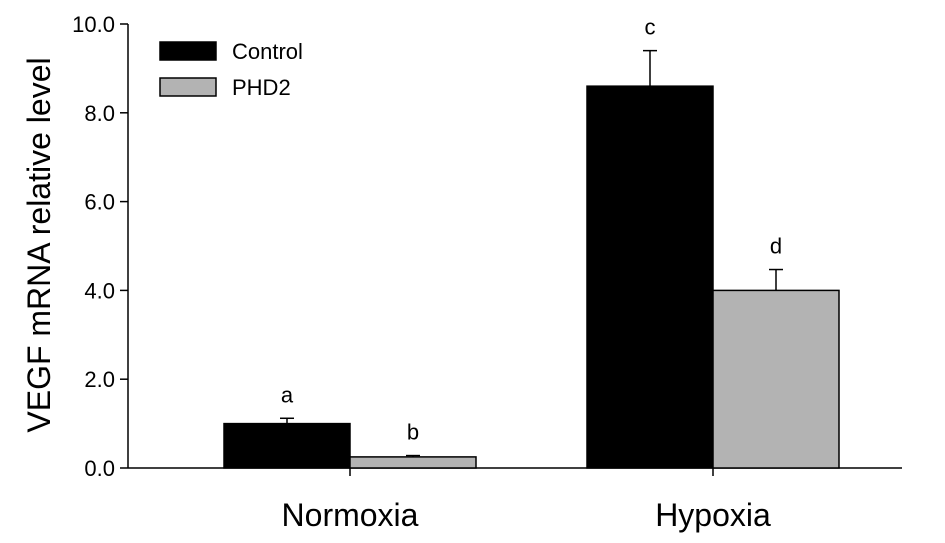 This screenshot has width=945, height=543. I want to click on bar-phd2-normoxia, so click(413, 462).